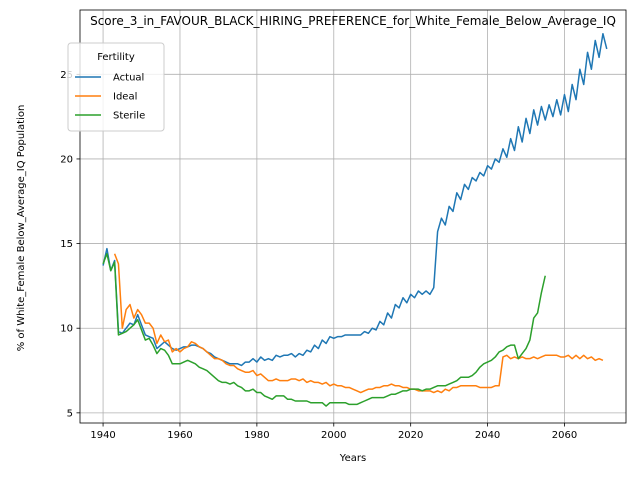 The height and width of the screenshot is (480, 640). Describe the element at coordinates (66, 329) in the screenshot. I see `y-tick-label: 10` at that location.